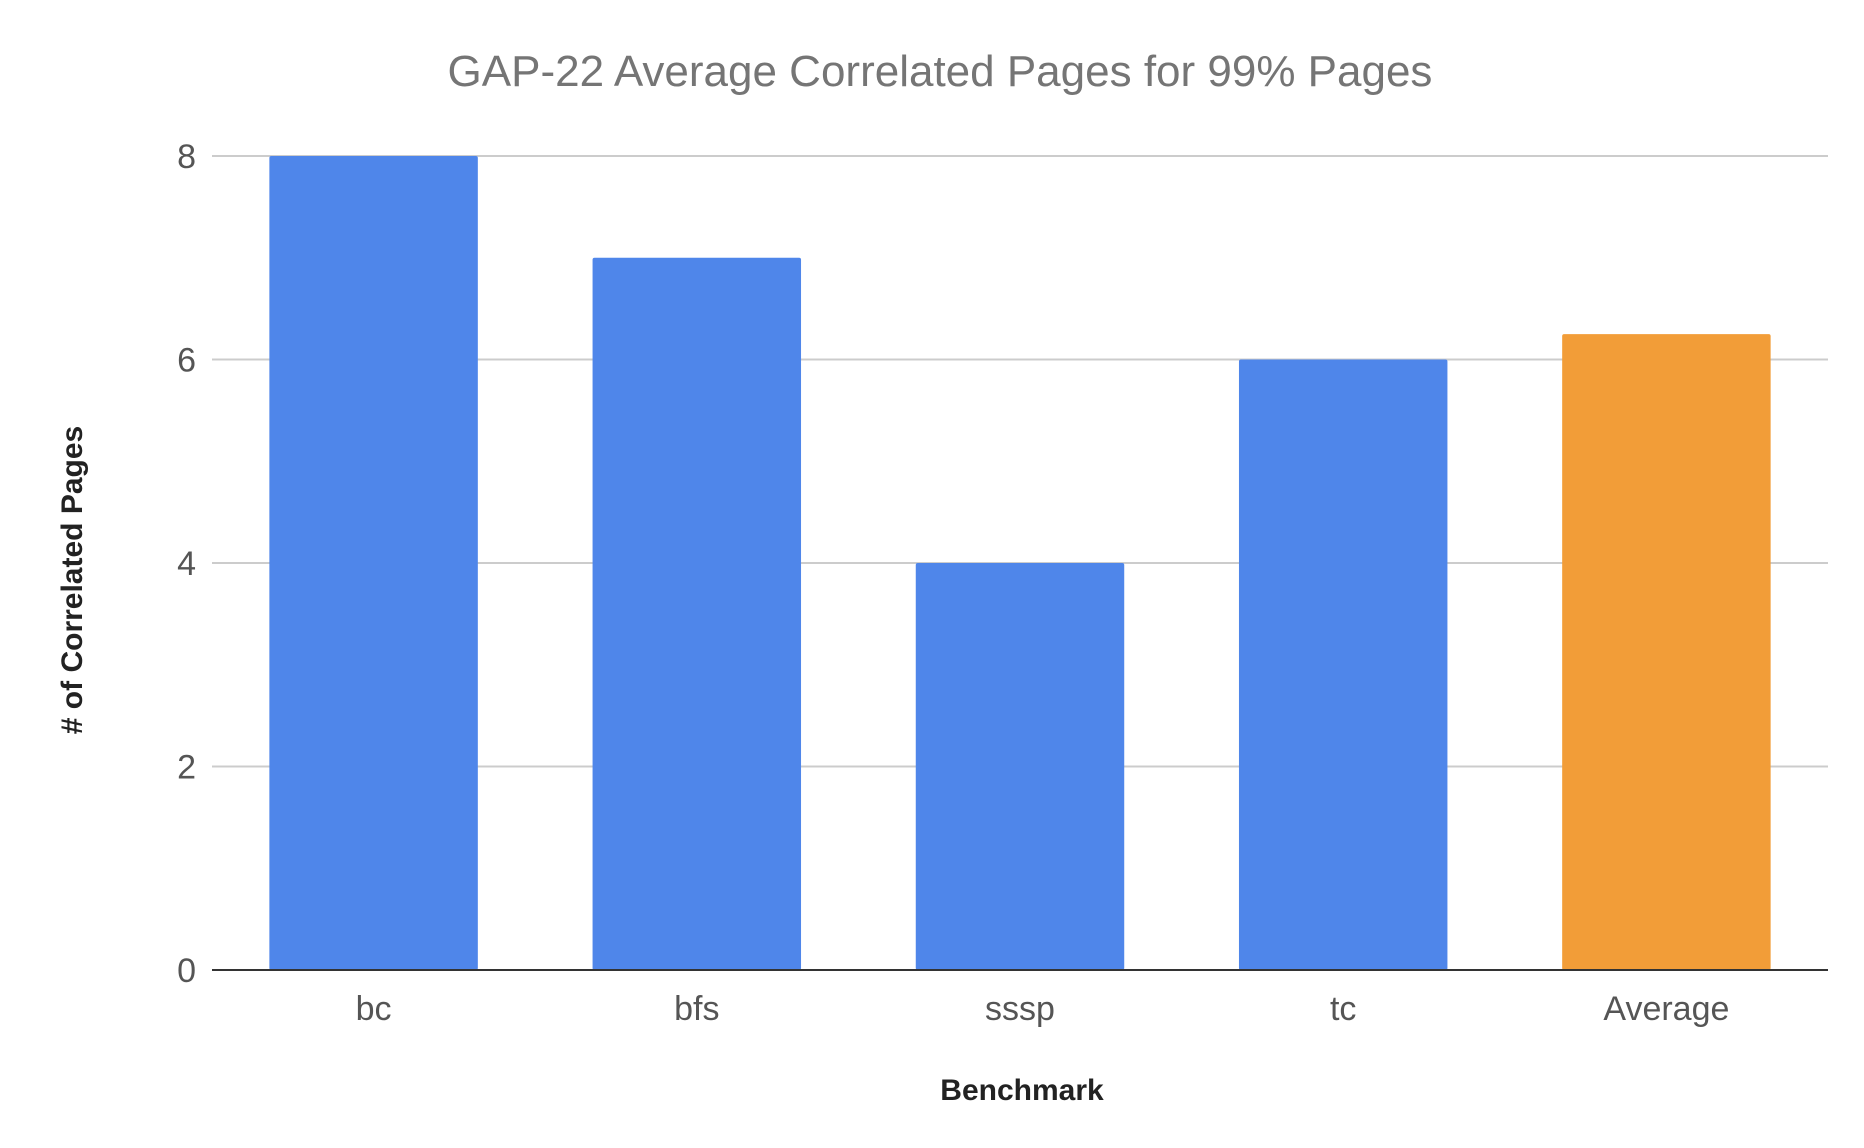 The image size is (1864, 1148). I want to click on y-axis-ticks: 0 2 4 6 8, so click(186, 564).